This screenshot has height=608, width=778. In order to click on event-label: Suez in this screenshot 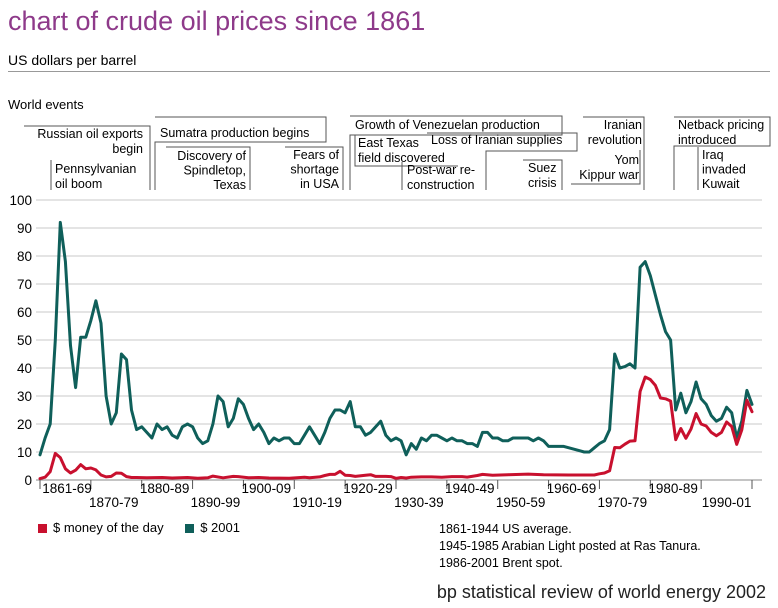, I will do `click(542, 168)`.